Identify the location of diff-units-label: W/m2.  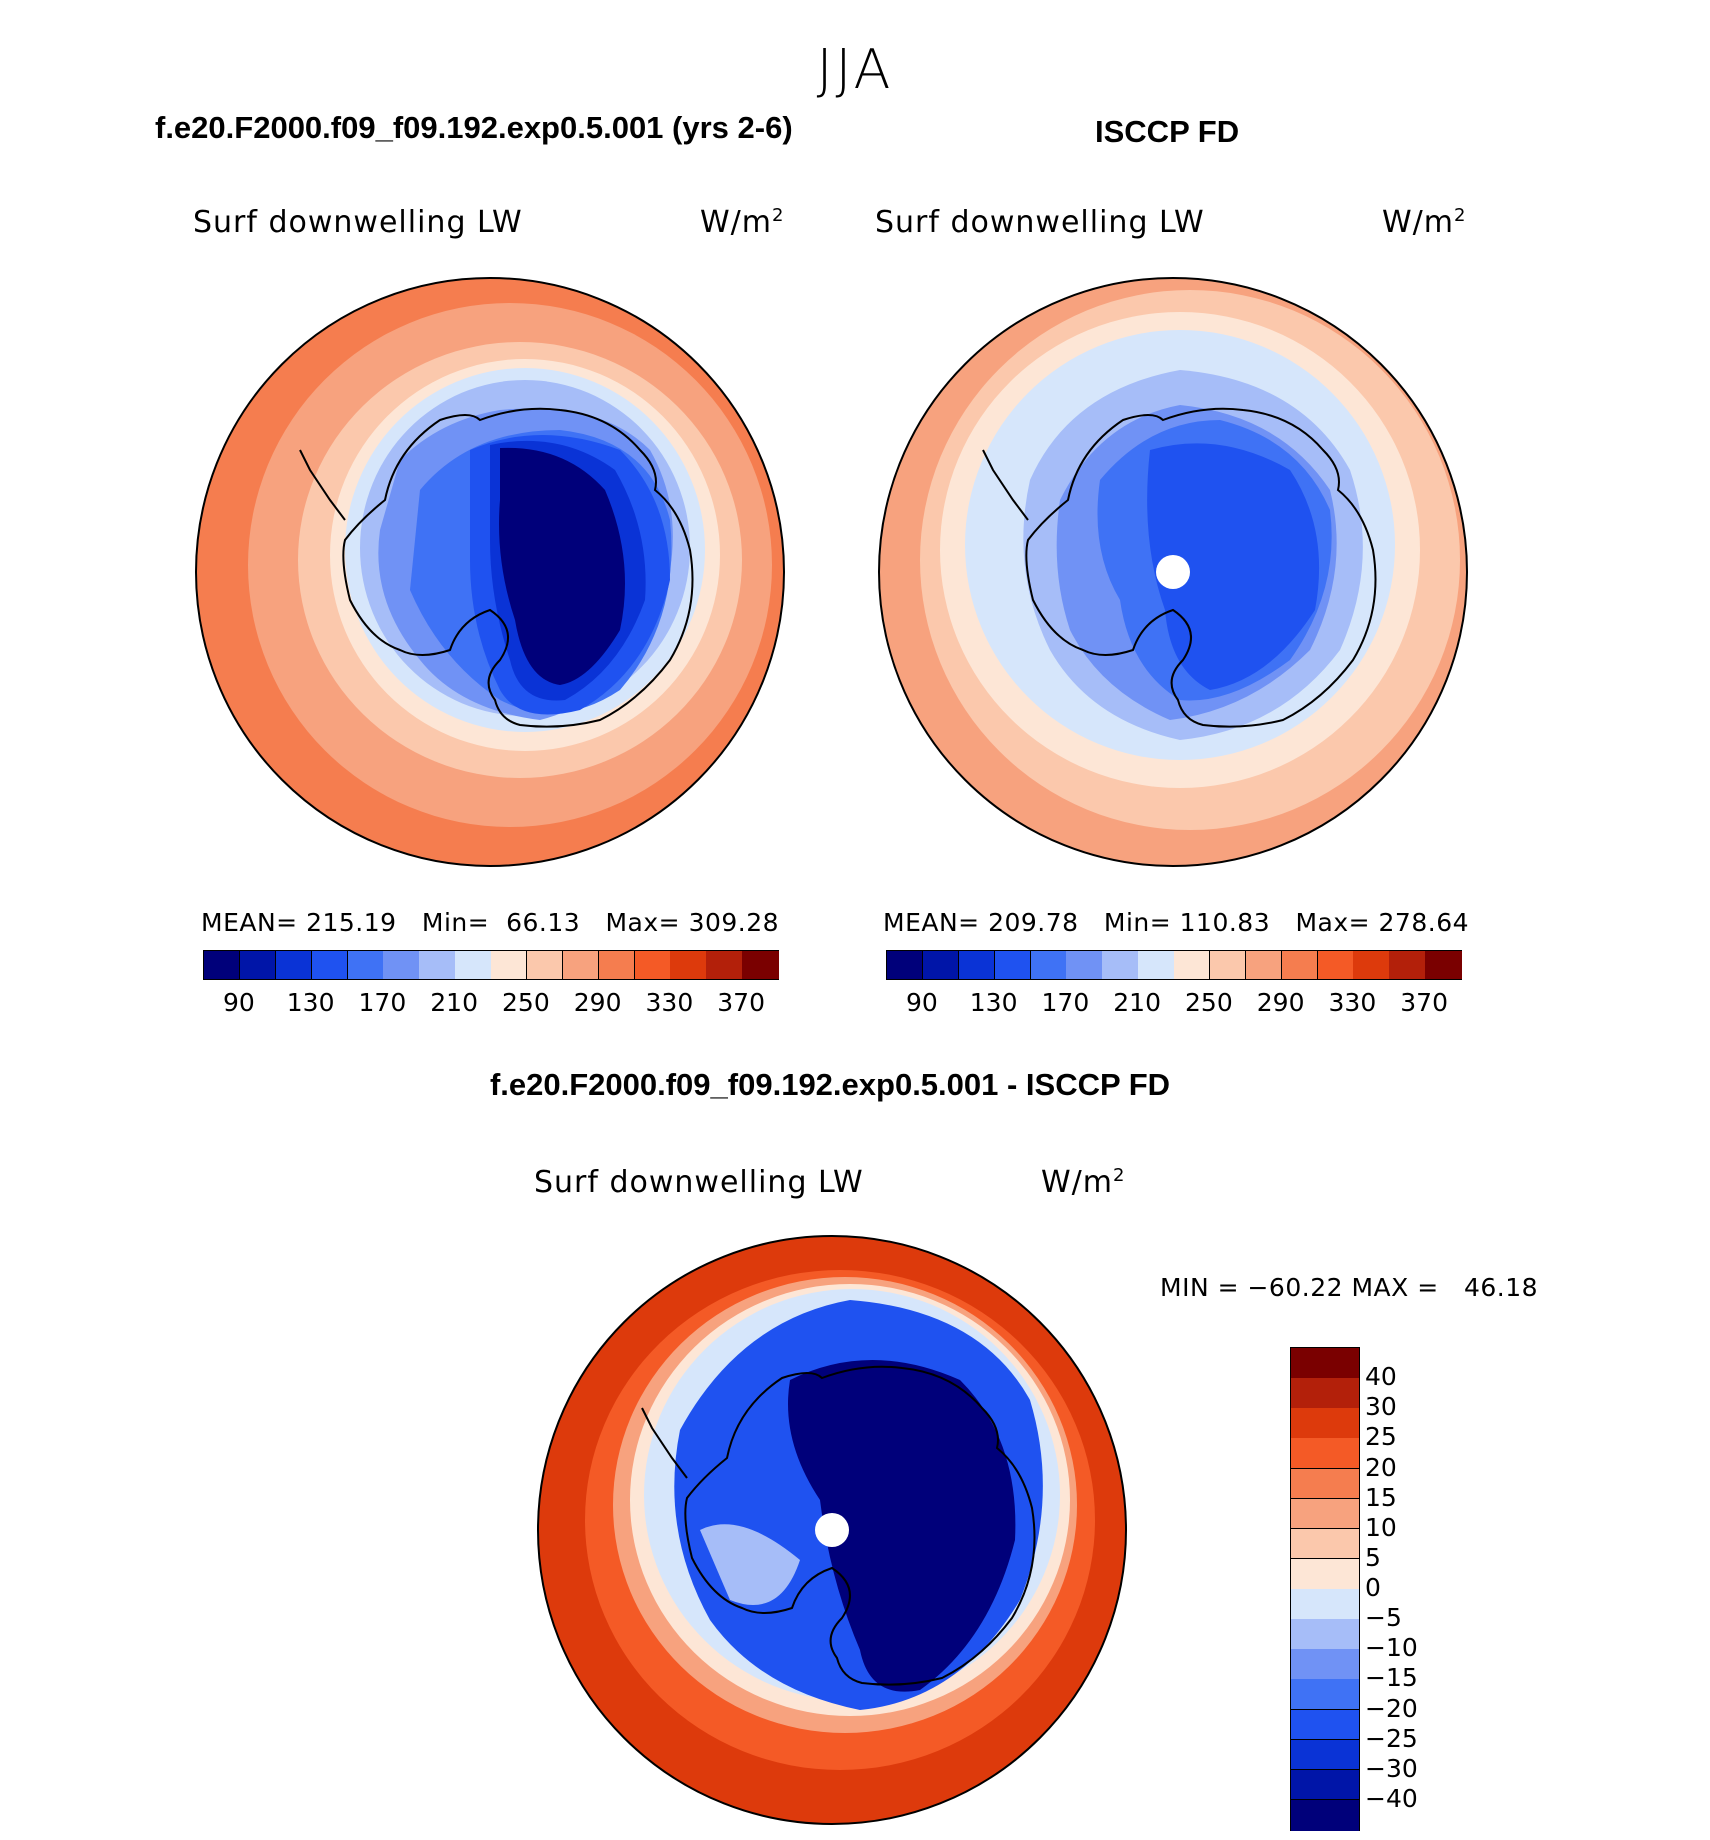
(1083, 1182).